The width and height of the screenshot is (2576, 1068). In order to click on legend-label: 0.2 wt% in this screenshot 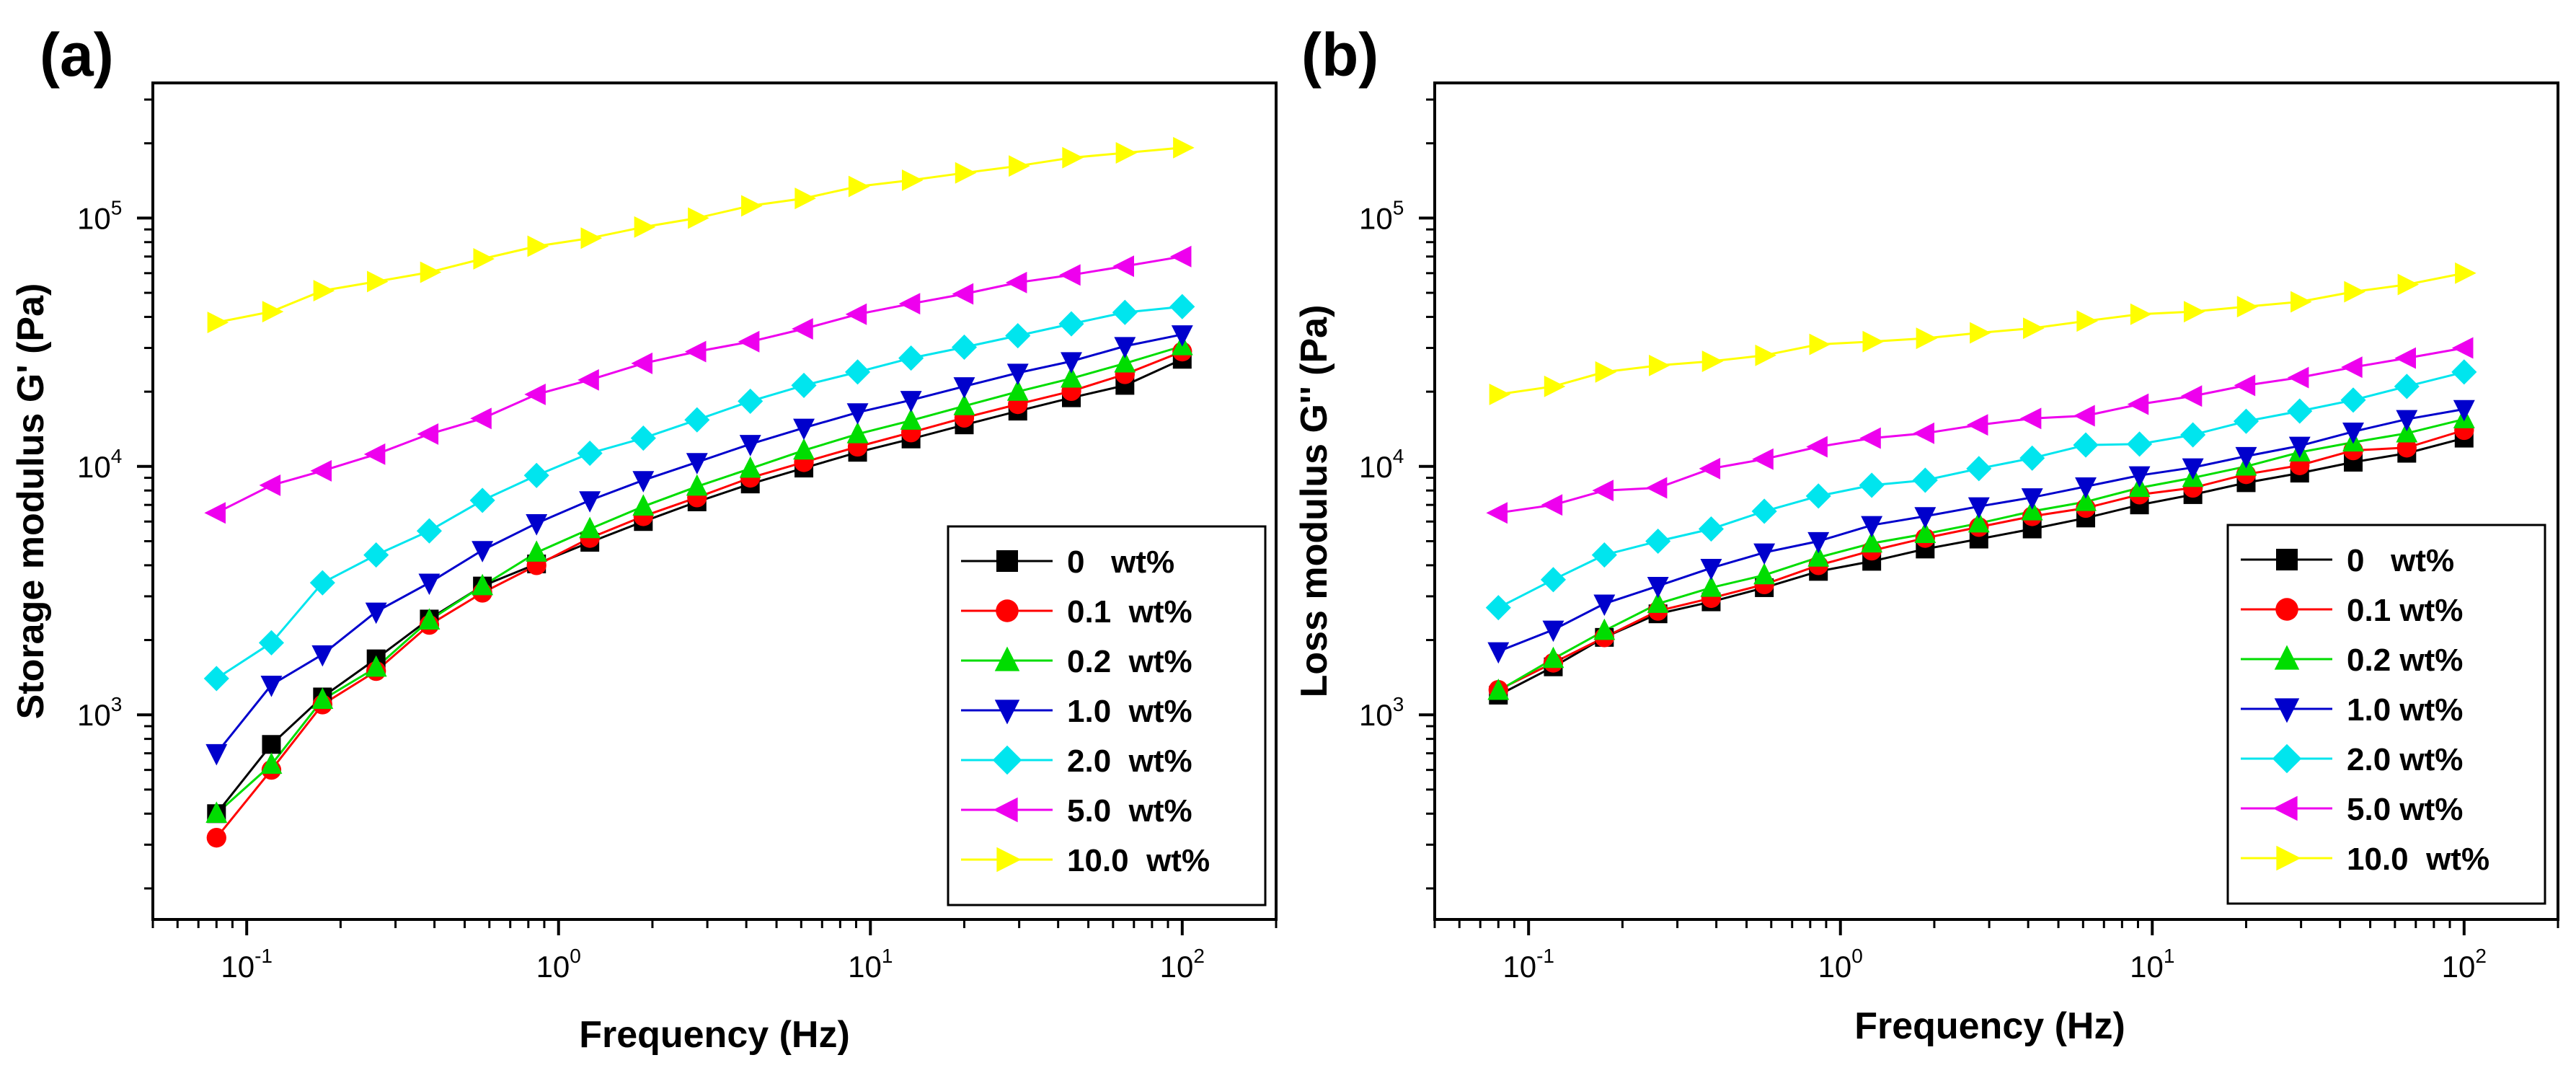, I will do `click(1129, 661)`.